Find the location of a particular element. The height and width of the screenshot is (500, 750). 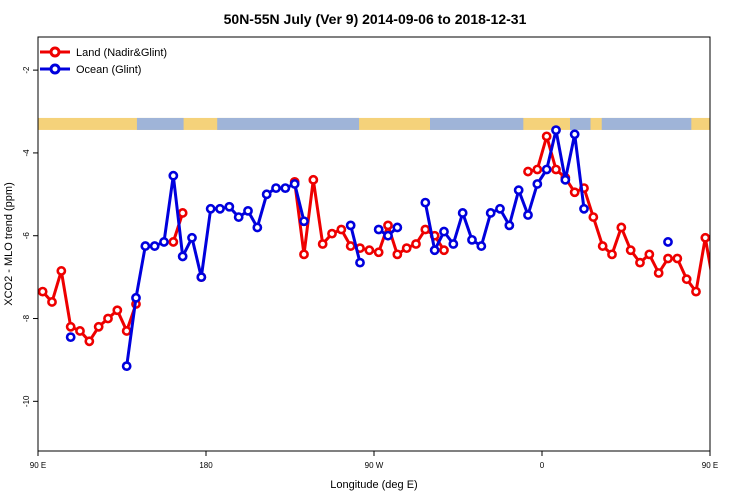

y-tick-label: -8 is located at coordinates (26, 318).